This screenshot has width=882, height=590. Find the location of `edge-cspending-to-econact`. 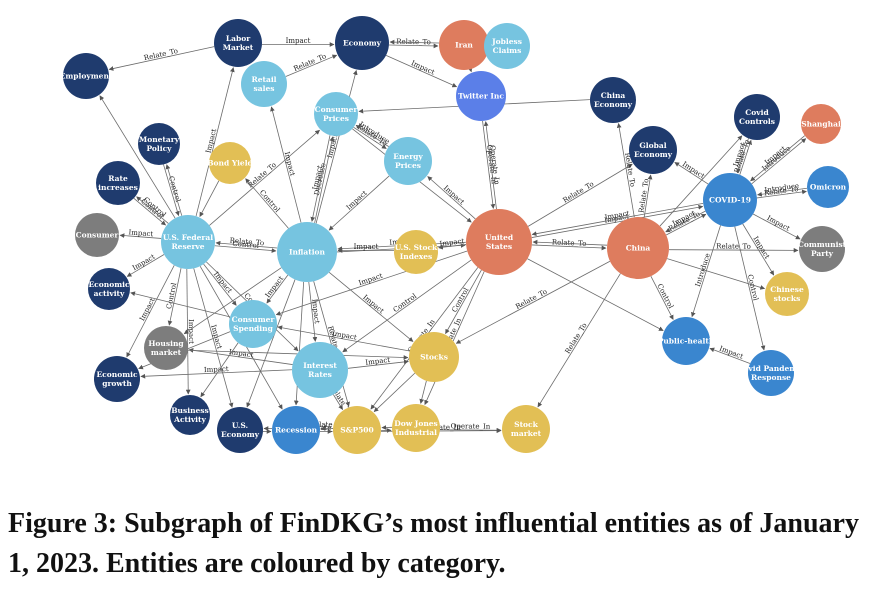

edge-cspending-to-econact is located at coordinates (180, 304).